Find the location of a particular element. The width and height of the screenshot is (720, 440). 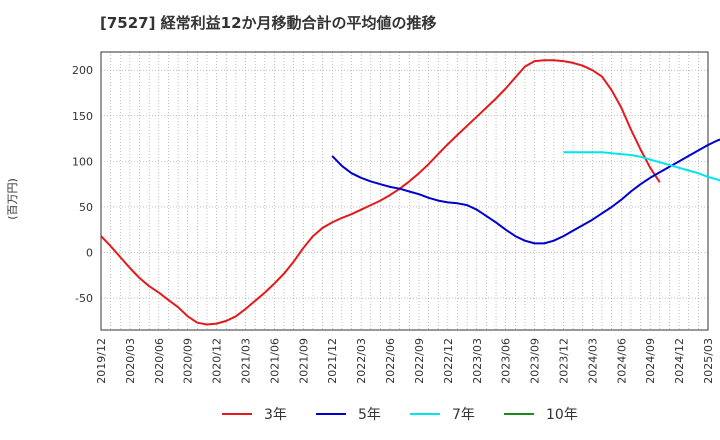

legend-label: 5年 is located at coordinates (369, 415).